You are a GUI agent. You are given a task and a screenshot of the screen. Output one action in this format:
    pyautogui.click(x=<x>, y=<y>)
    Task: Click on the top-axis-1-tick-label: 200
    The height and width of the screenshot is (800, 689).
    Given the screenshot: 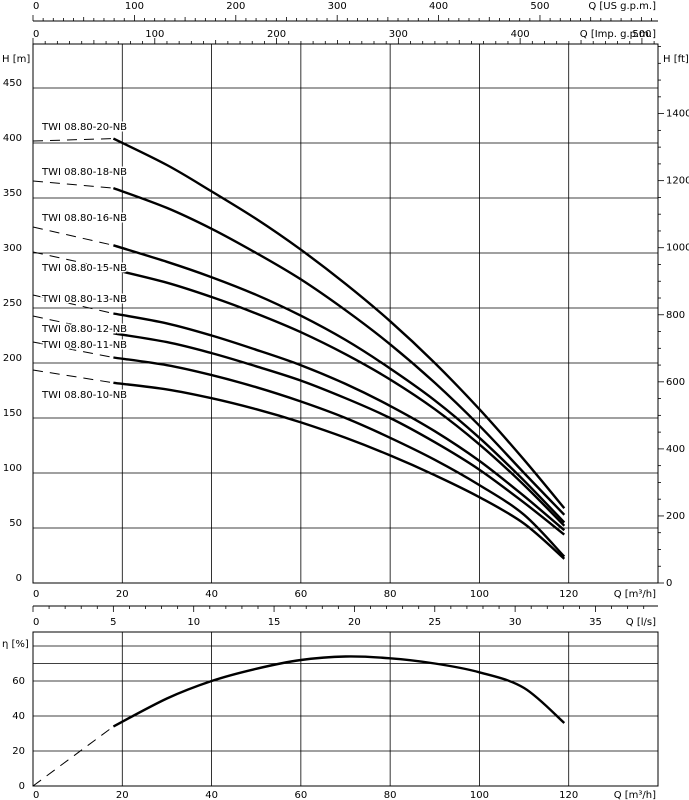 What is the action you would take?
    pyautogui.click(x=276, y=34)
    